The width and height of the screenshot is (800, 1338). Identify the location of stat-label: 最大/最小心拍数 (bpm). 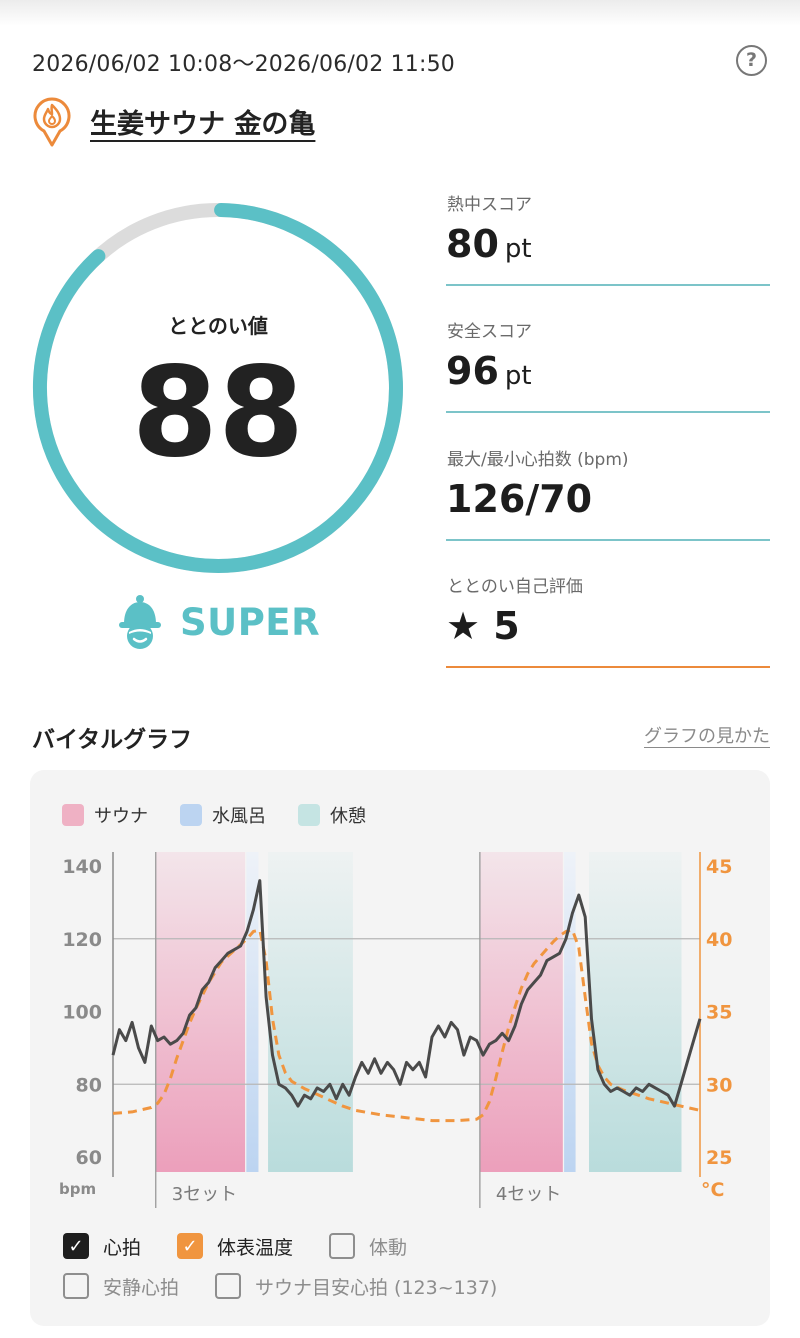
(538, 460).